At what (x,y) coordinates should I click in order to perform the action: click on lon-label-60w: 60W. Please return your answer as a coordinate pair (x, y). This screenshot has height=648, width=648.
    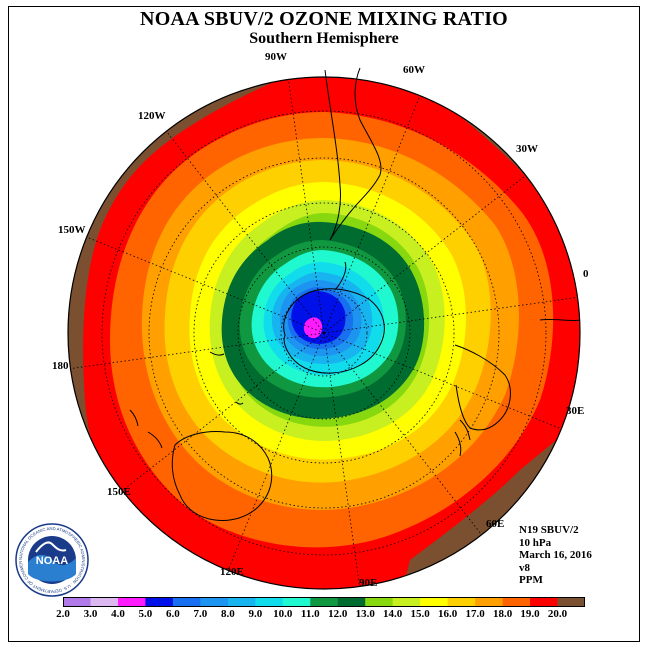
    Looking at the image, I should click on (414, 70).